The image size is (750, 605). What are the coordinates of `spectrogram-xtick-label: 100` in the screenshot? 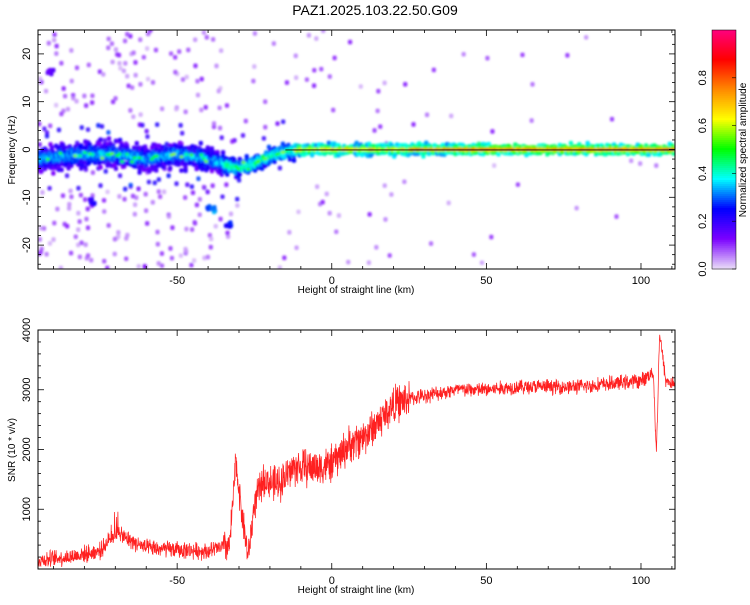 It's located at (641, 281).